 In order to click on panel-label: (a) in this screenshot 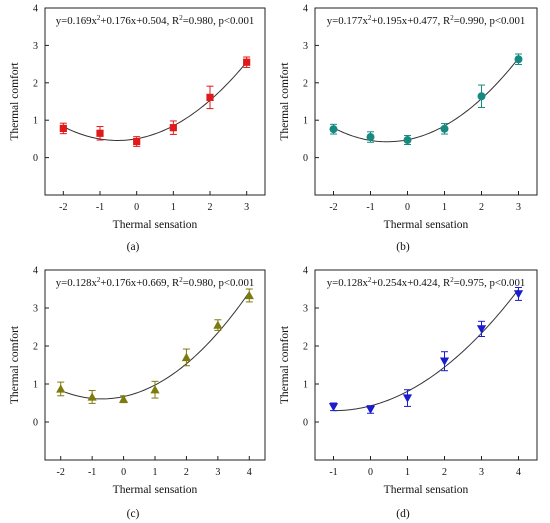, I will do `click(133, 247)`.